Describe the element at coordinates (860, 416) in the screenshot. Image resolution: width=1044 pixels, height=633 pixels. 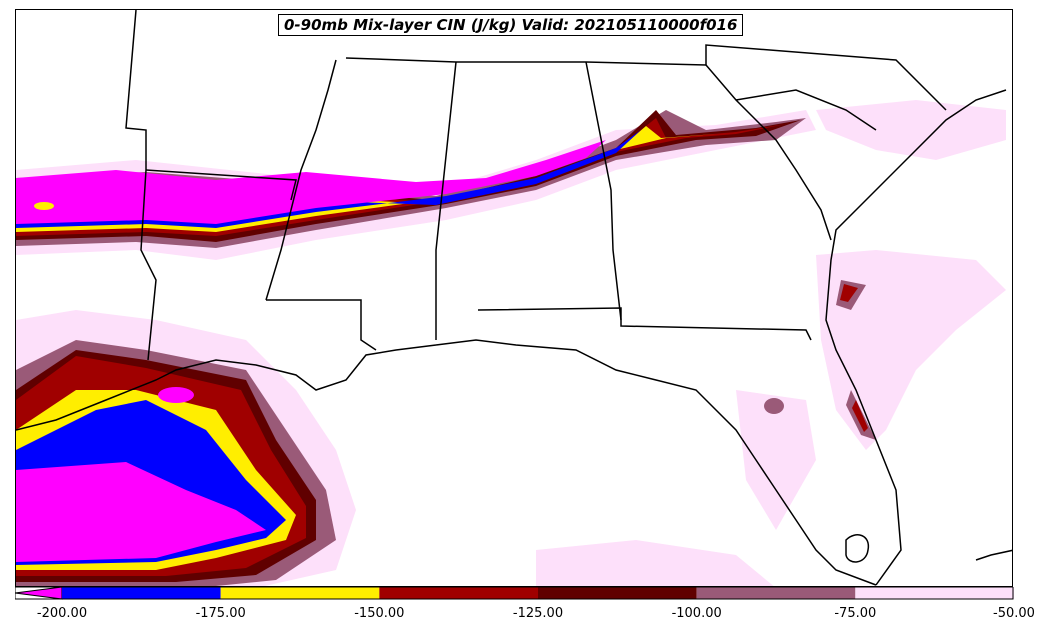
I see `cin-fl-red2` at that location.